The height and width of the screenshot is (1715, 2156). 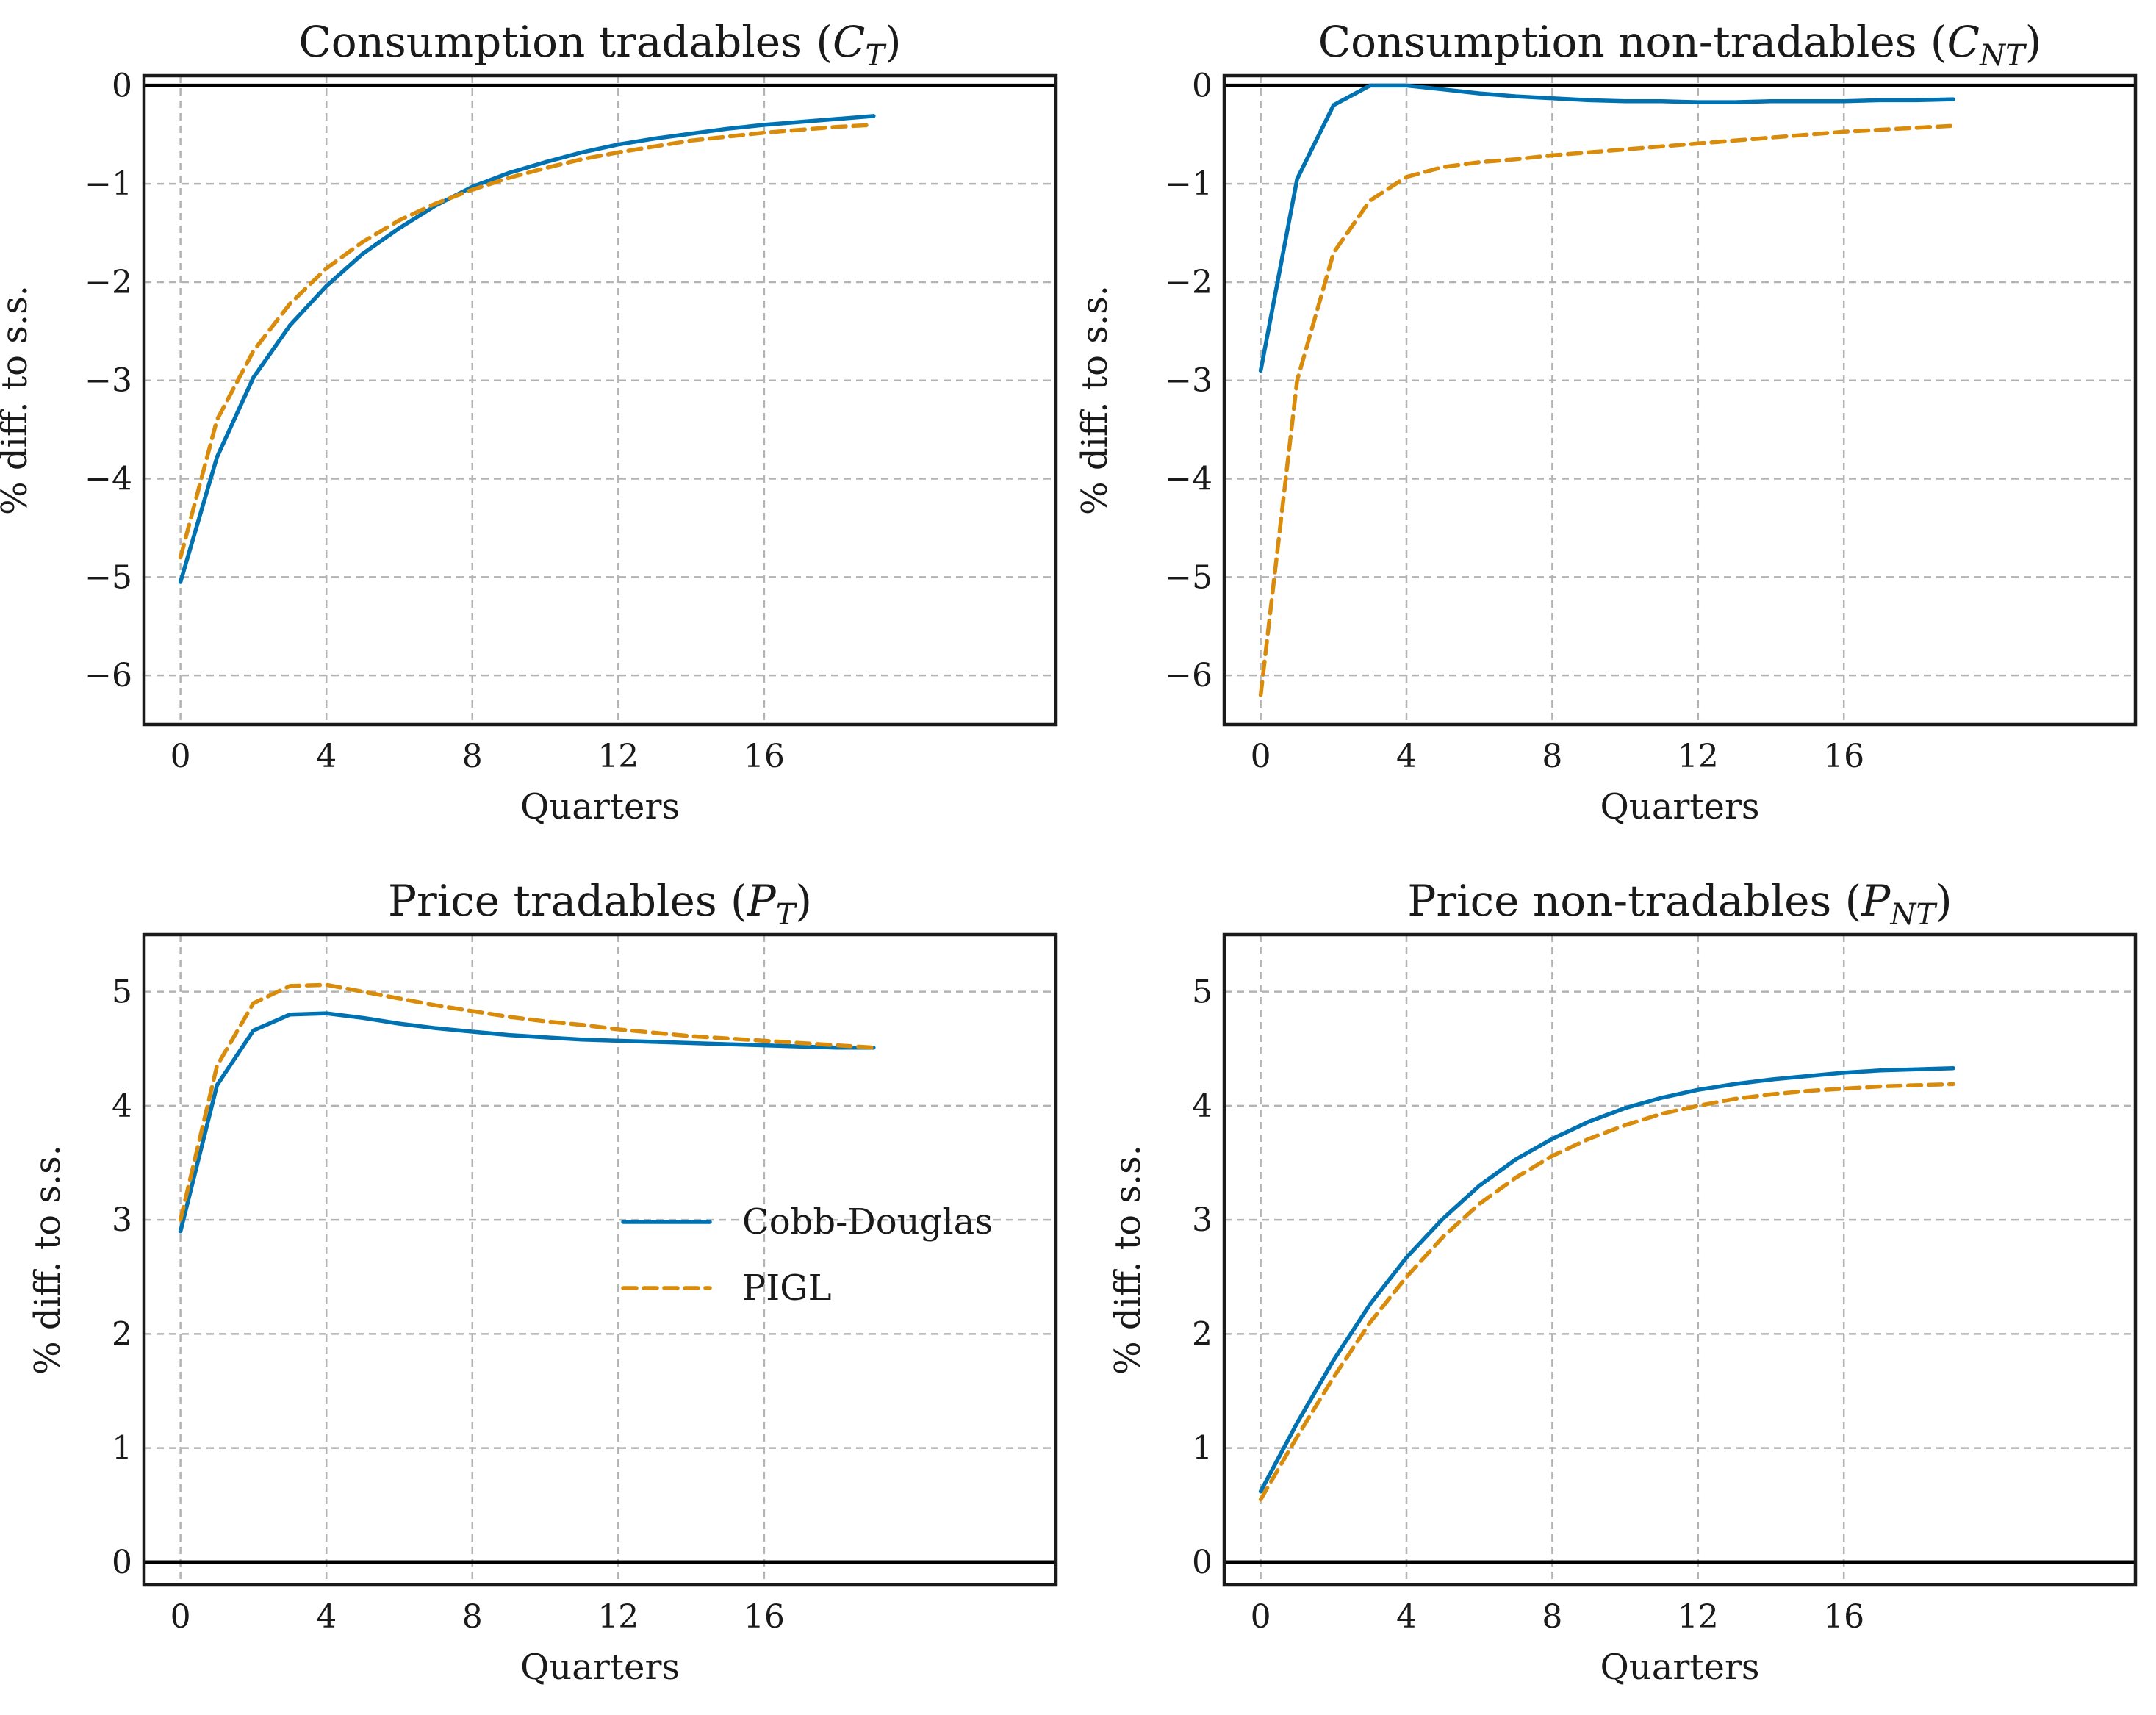 I want to click on chart-title: Consumption non-tradables (CNT), so click(x=1680, y=45).